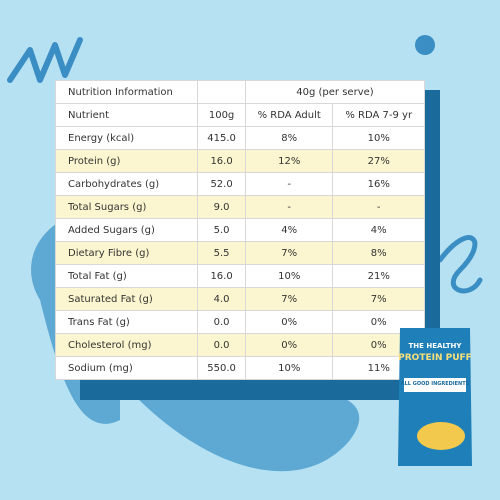 The image size is (500, 500). I want to click on pack-line: ALL GOOD INGREDIENTS, so click(435, 384).